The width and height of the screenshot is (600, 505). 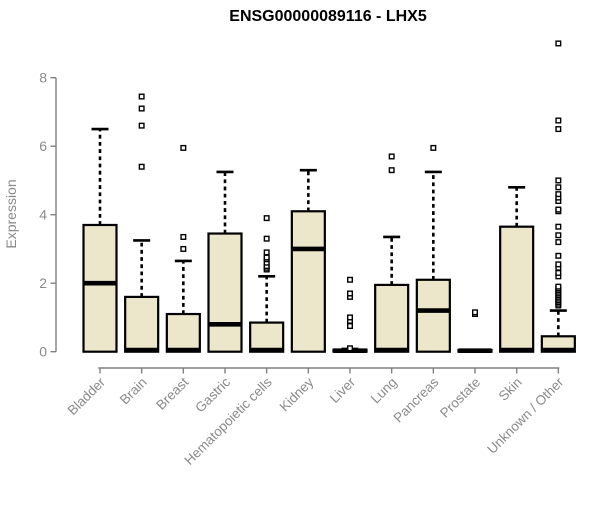 I want to click on boxplot-pancreas, so click(x=433, y=248).